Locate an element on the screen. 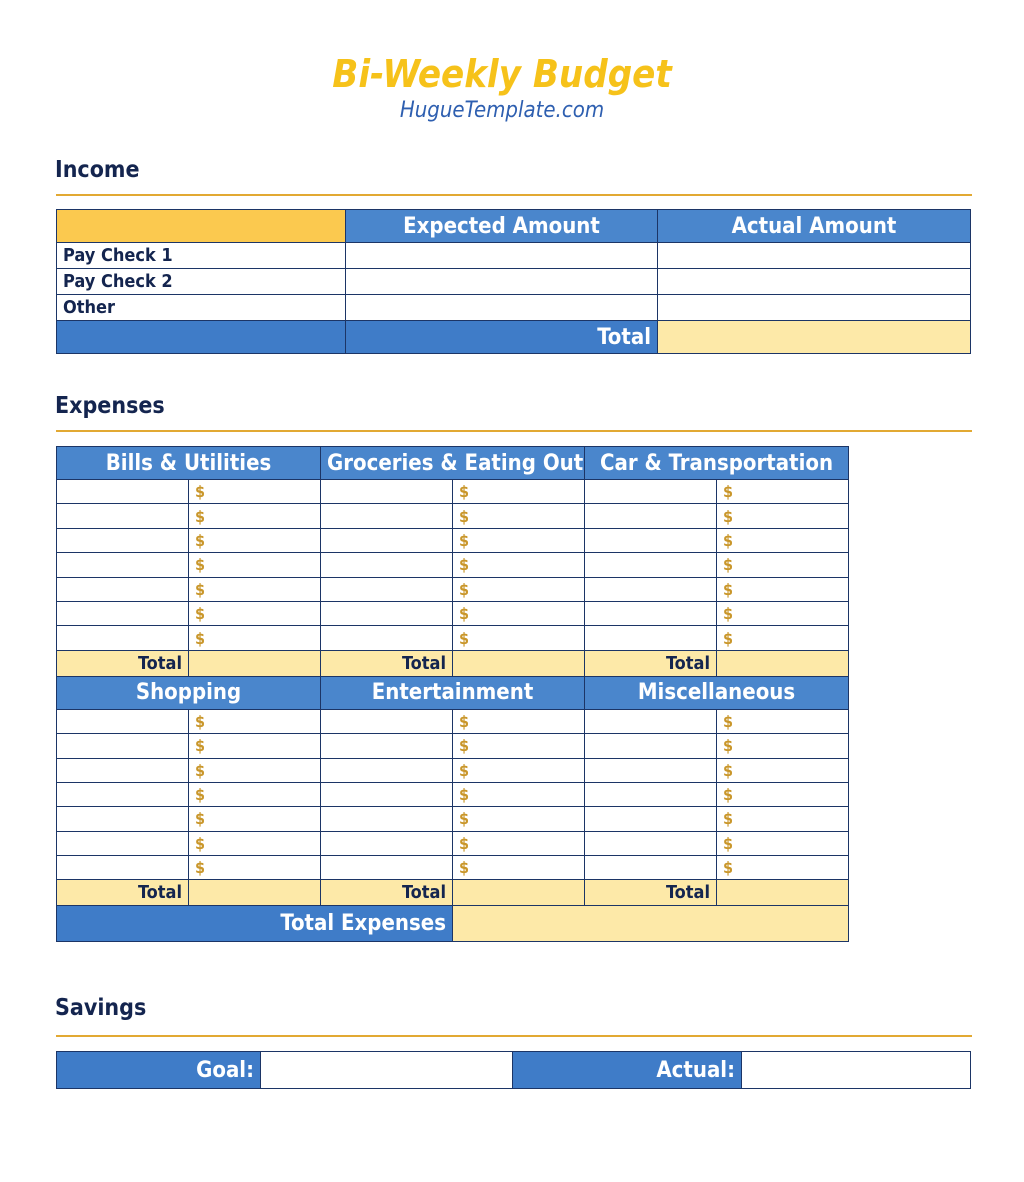 The height and width of the screenshot is (1182, 1024). goal-input is located at coordinates (386, 1070).